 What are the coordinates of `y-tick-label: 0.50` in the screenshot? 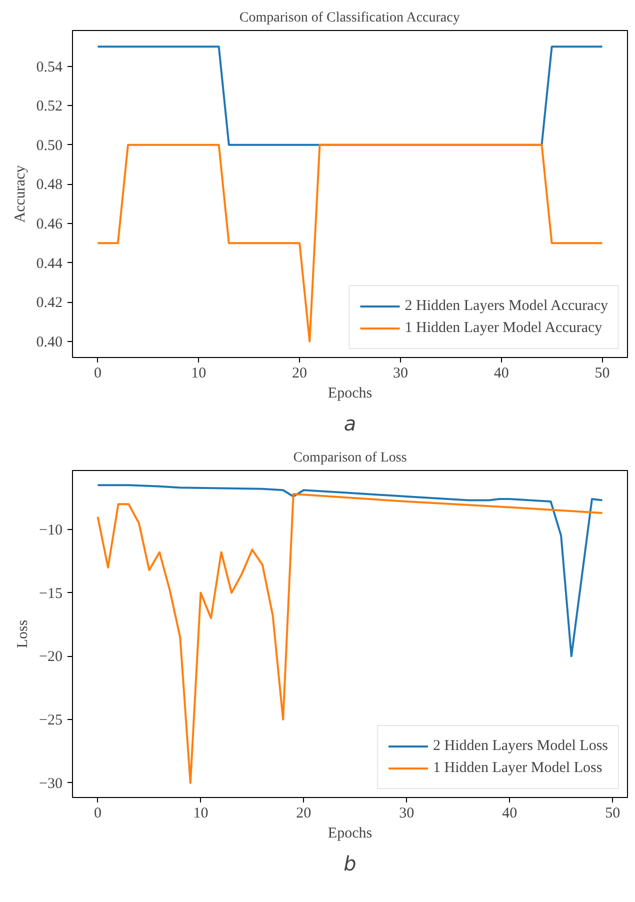 It's located at (49, 146).